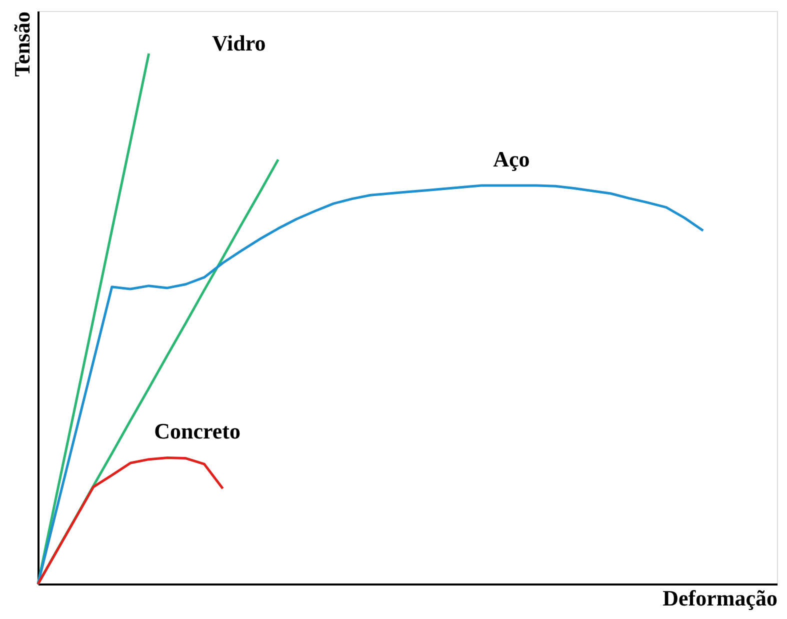 This screenshot has height=619, width=787. What do you see at coordinates (239, 43) in the screenshot?
I see `annotation: Vidro` at bounding box center [239, 43].